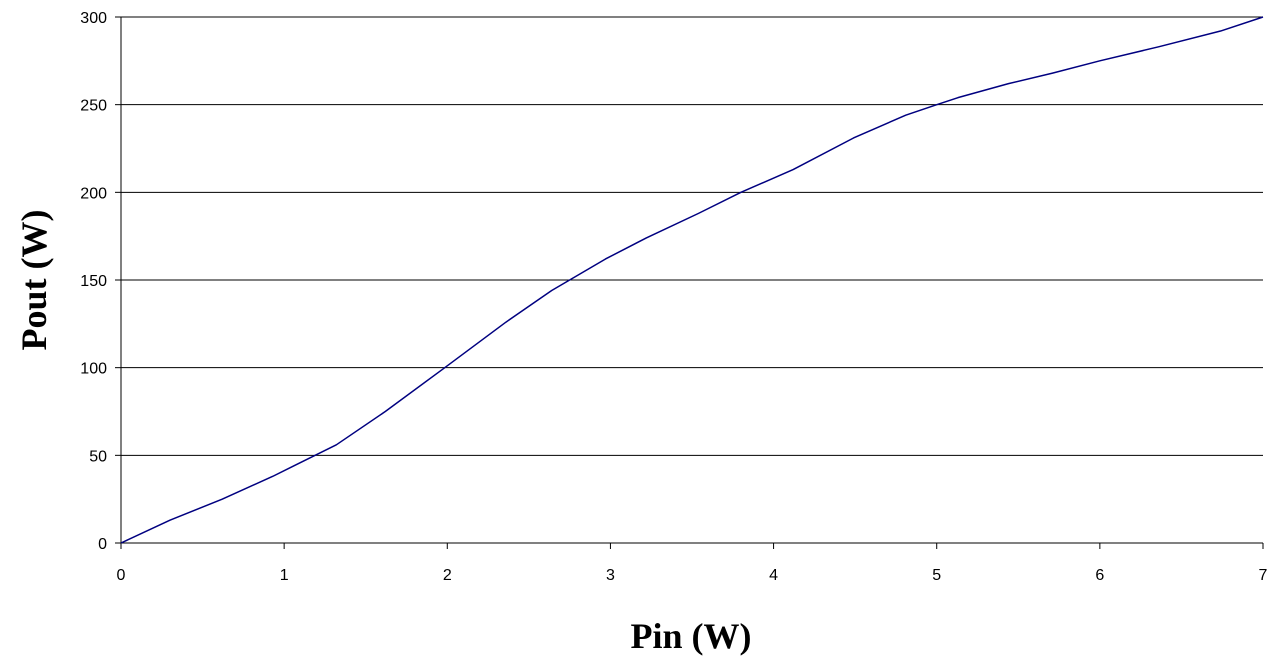 The height and width of the screenshot is (657, 1282). I want to click on y-tick-label: 150, so click(93, 281).